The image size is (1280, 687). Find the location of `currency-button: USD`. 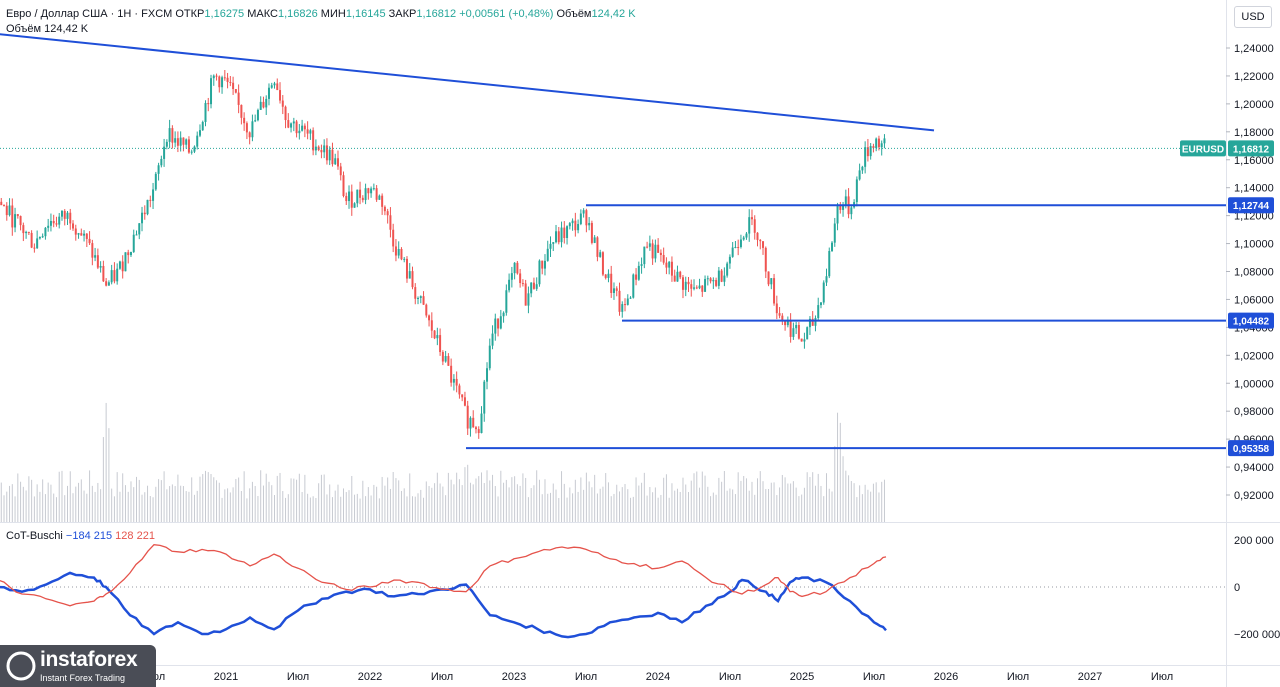

currency-button: USD is located at coordinates (1253, 17).